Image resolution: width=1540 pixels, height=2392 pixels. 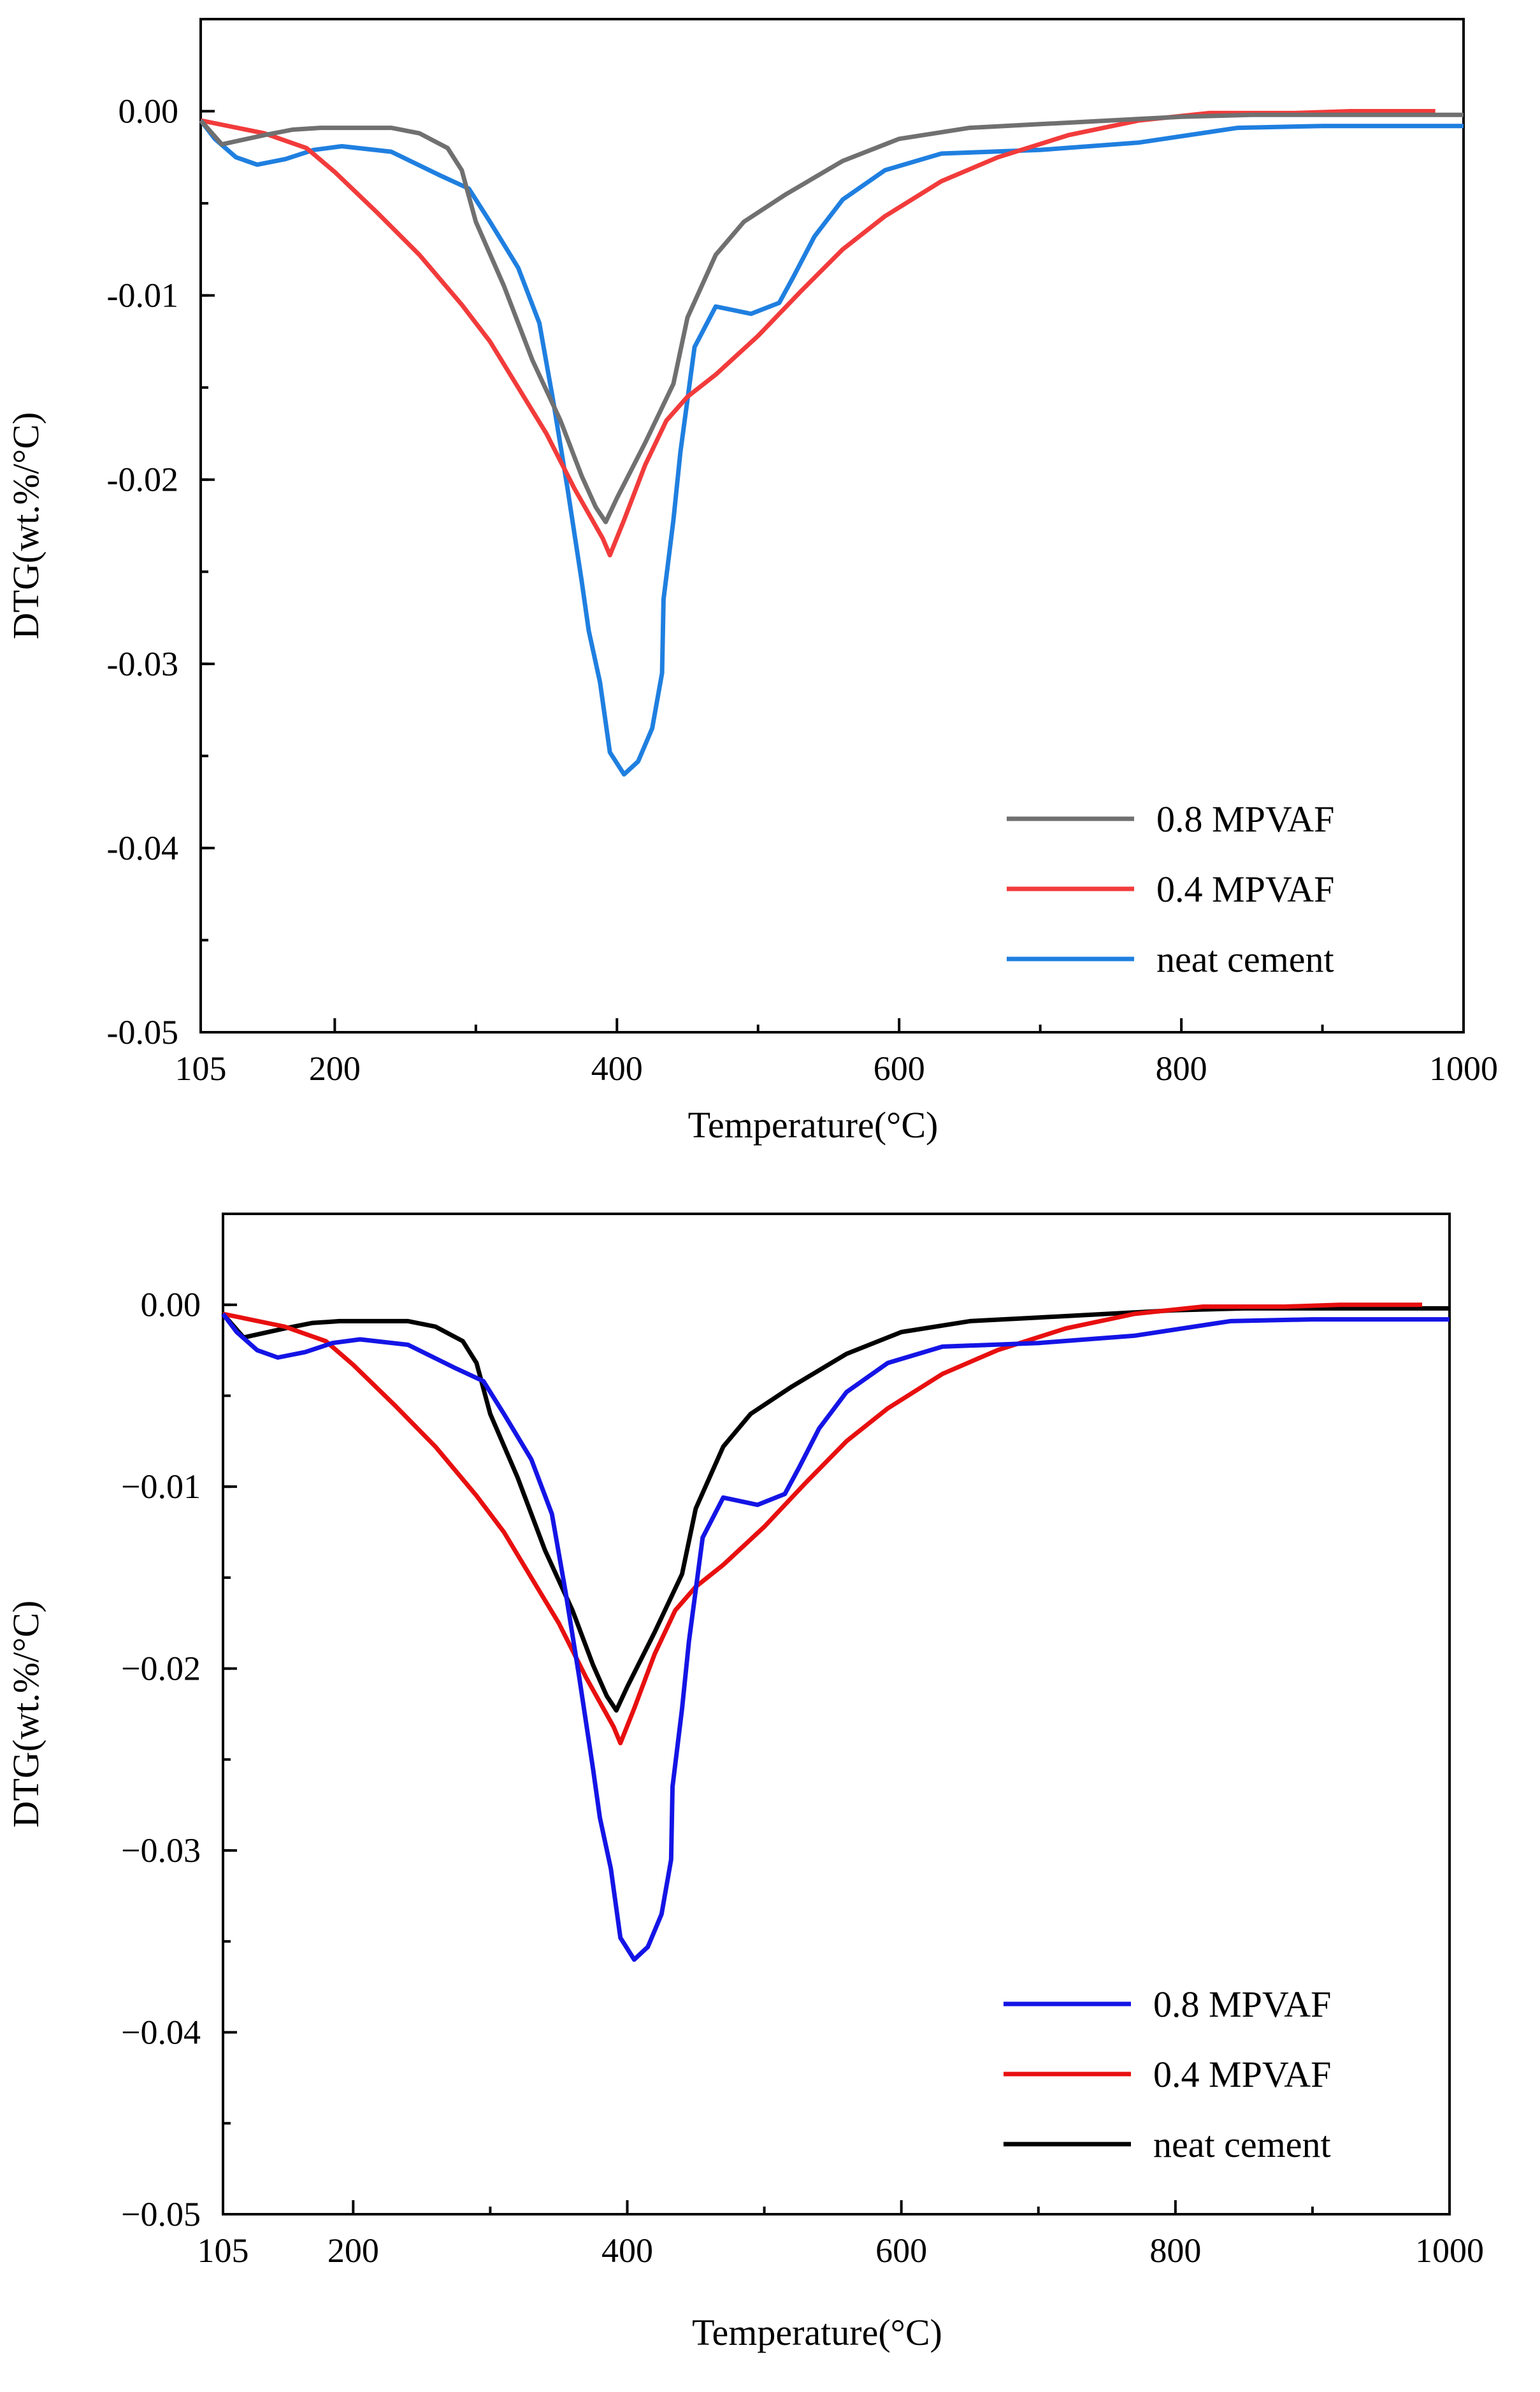 I want to click on y-tick-label: -0.03, so click(x=142, y=664).